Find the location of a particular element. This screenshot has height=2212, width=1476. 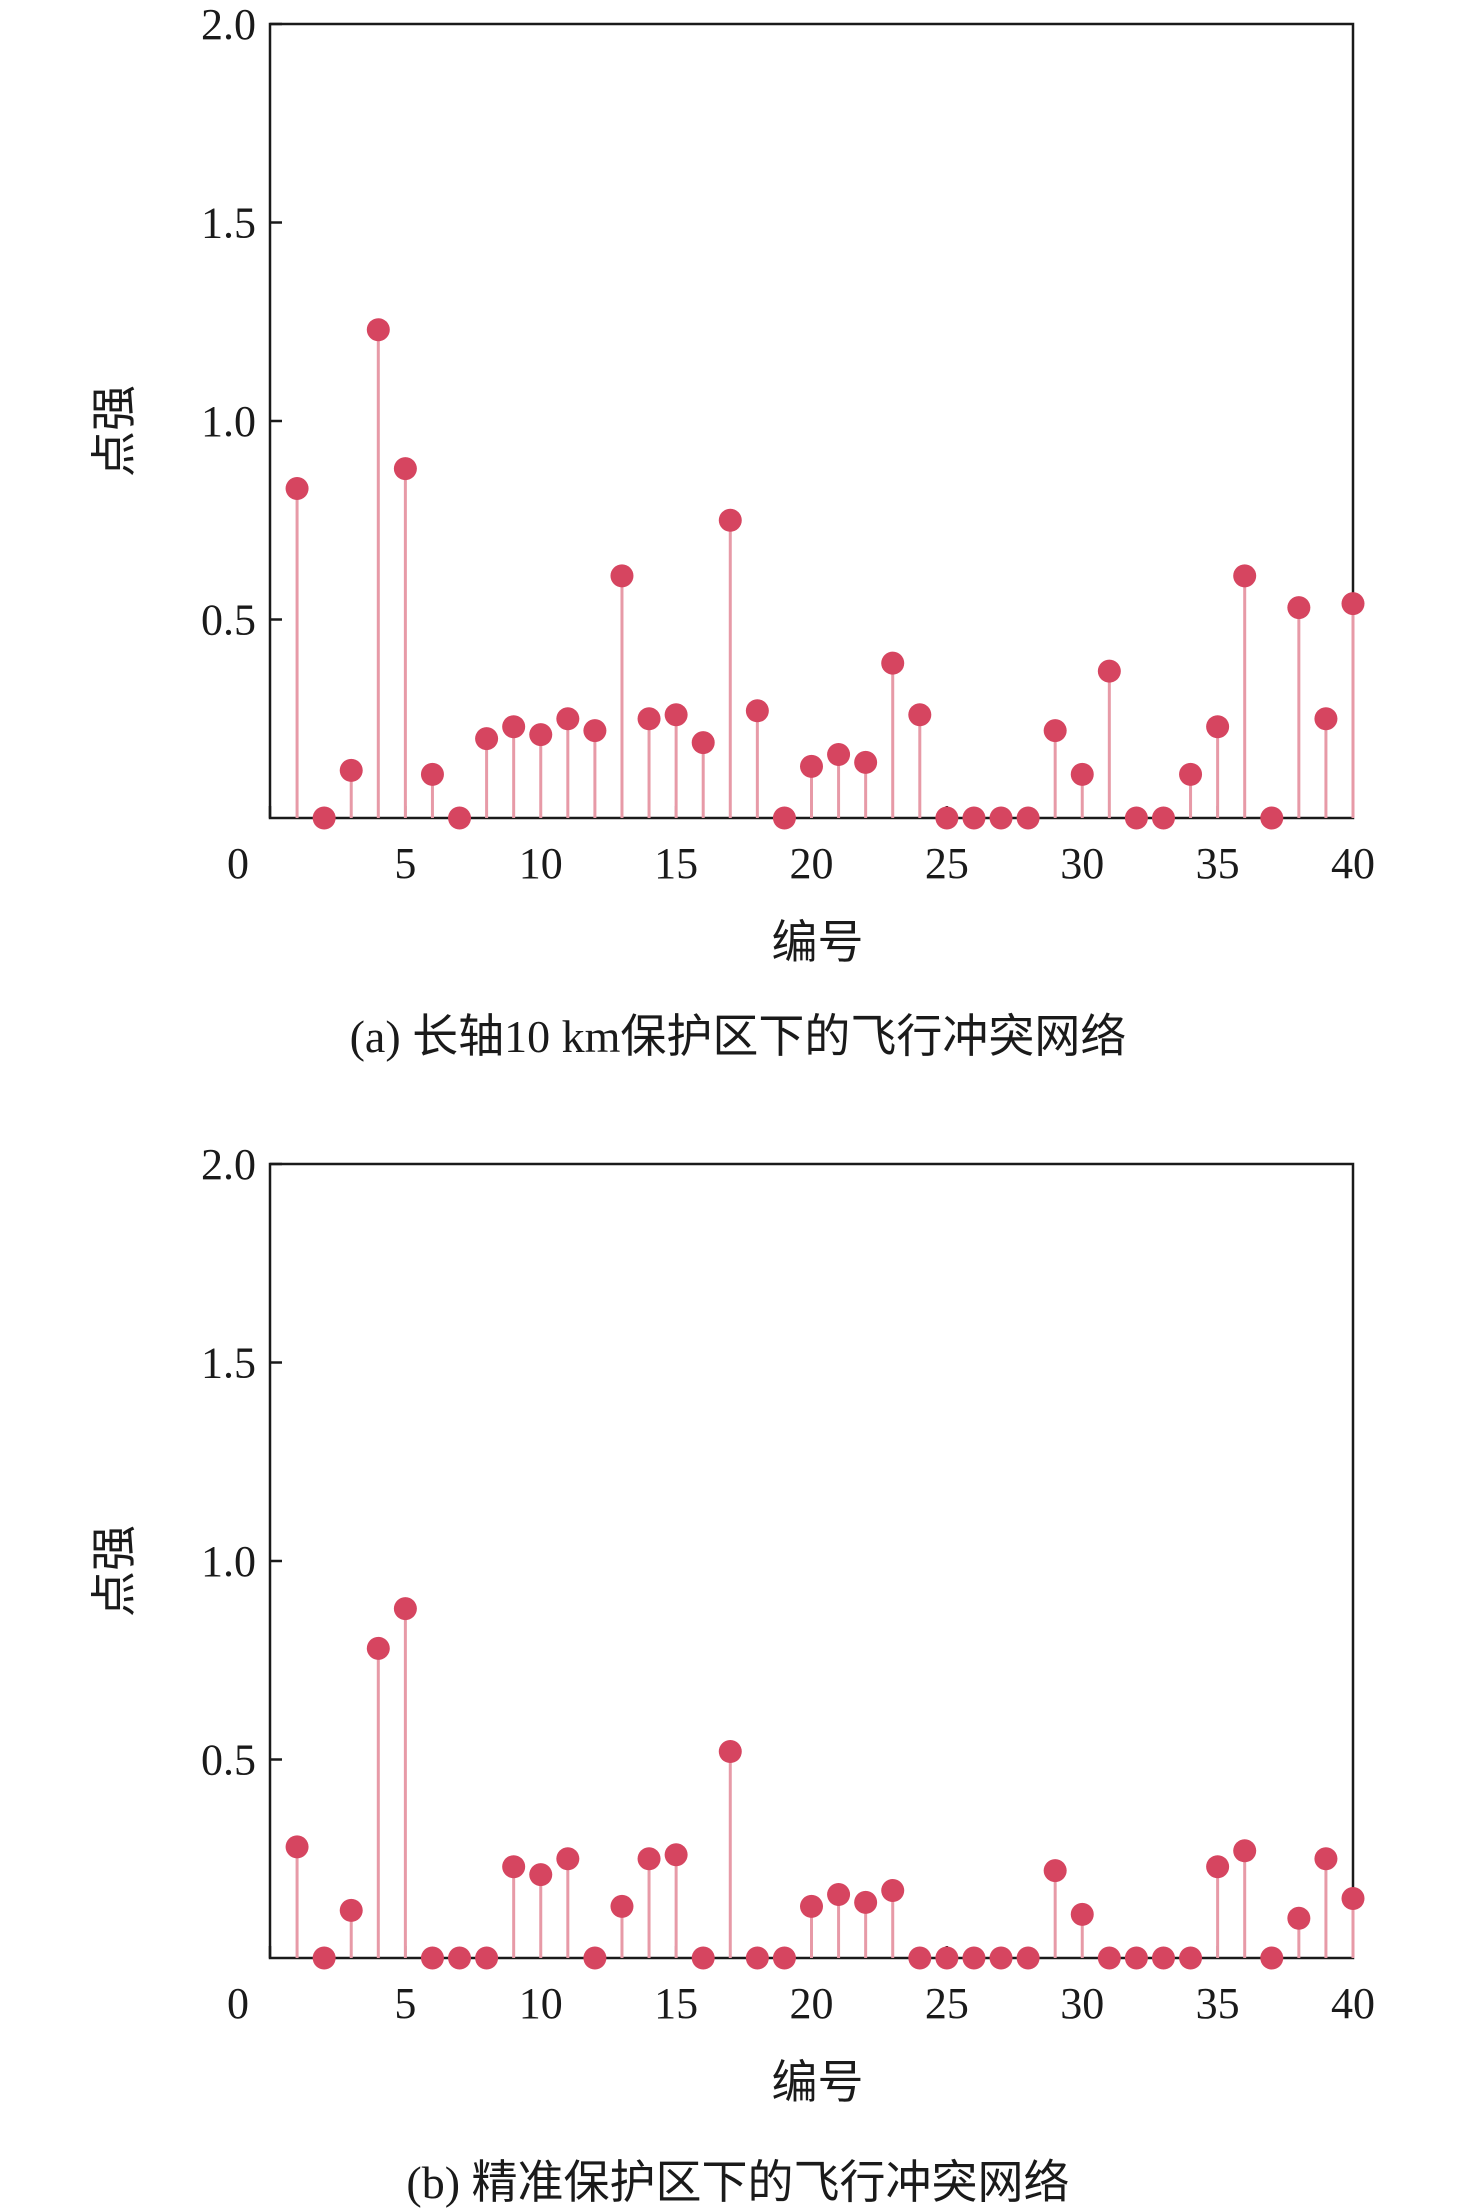

caption-b: (b) 精准保护区下的飞行冲突网络 is located at coordinates (738, 2182).